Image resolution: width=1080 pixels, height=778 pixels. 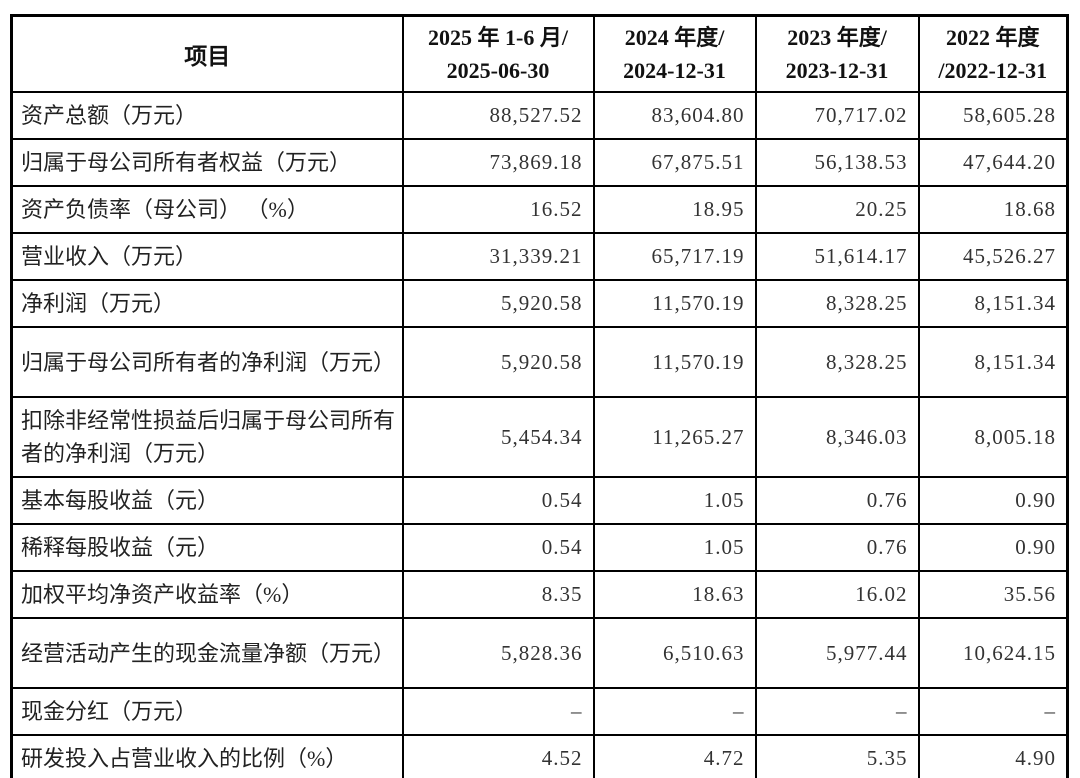 What do you see at coordinates (498, 115) in the screenshot?
I see `row-value: 88,527.52` at bounding box center [498, 115].